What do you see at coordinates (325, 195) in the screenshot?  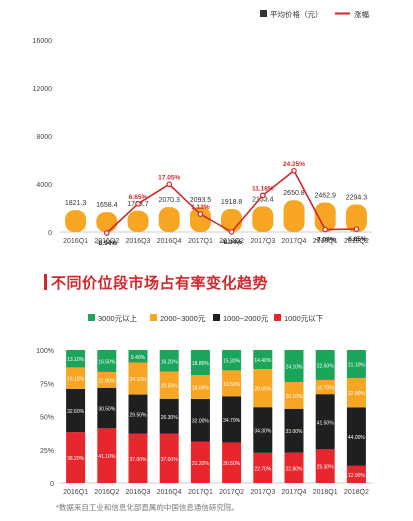 I see `price-value-label: 2462.9` at bounding box center [325, 195].